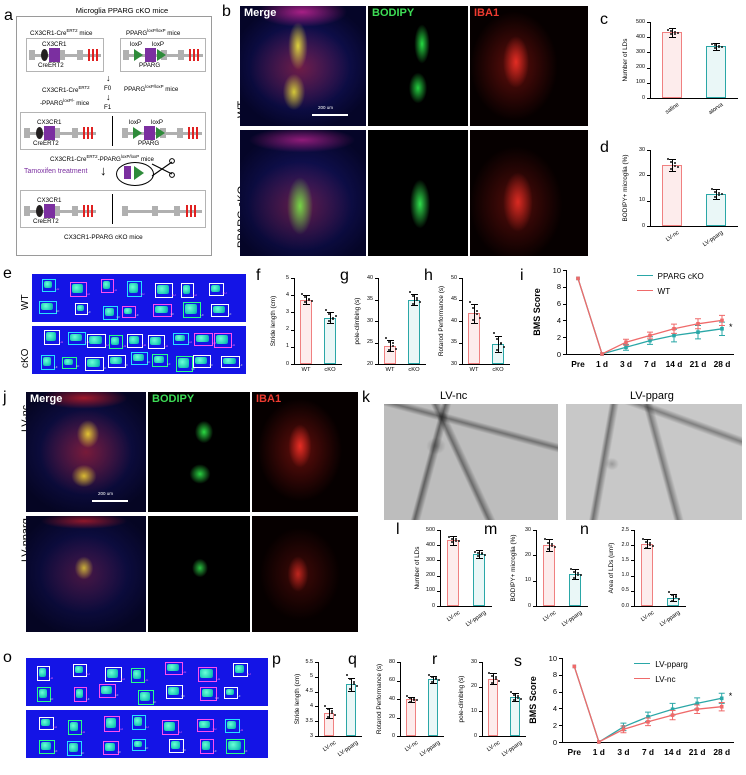  I want to click on micrograph-j-nc-bodipy: BODIPY, so click(199, 452).